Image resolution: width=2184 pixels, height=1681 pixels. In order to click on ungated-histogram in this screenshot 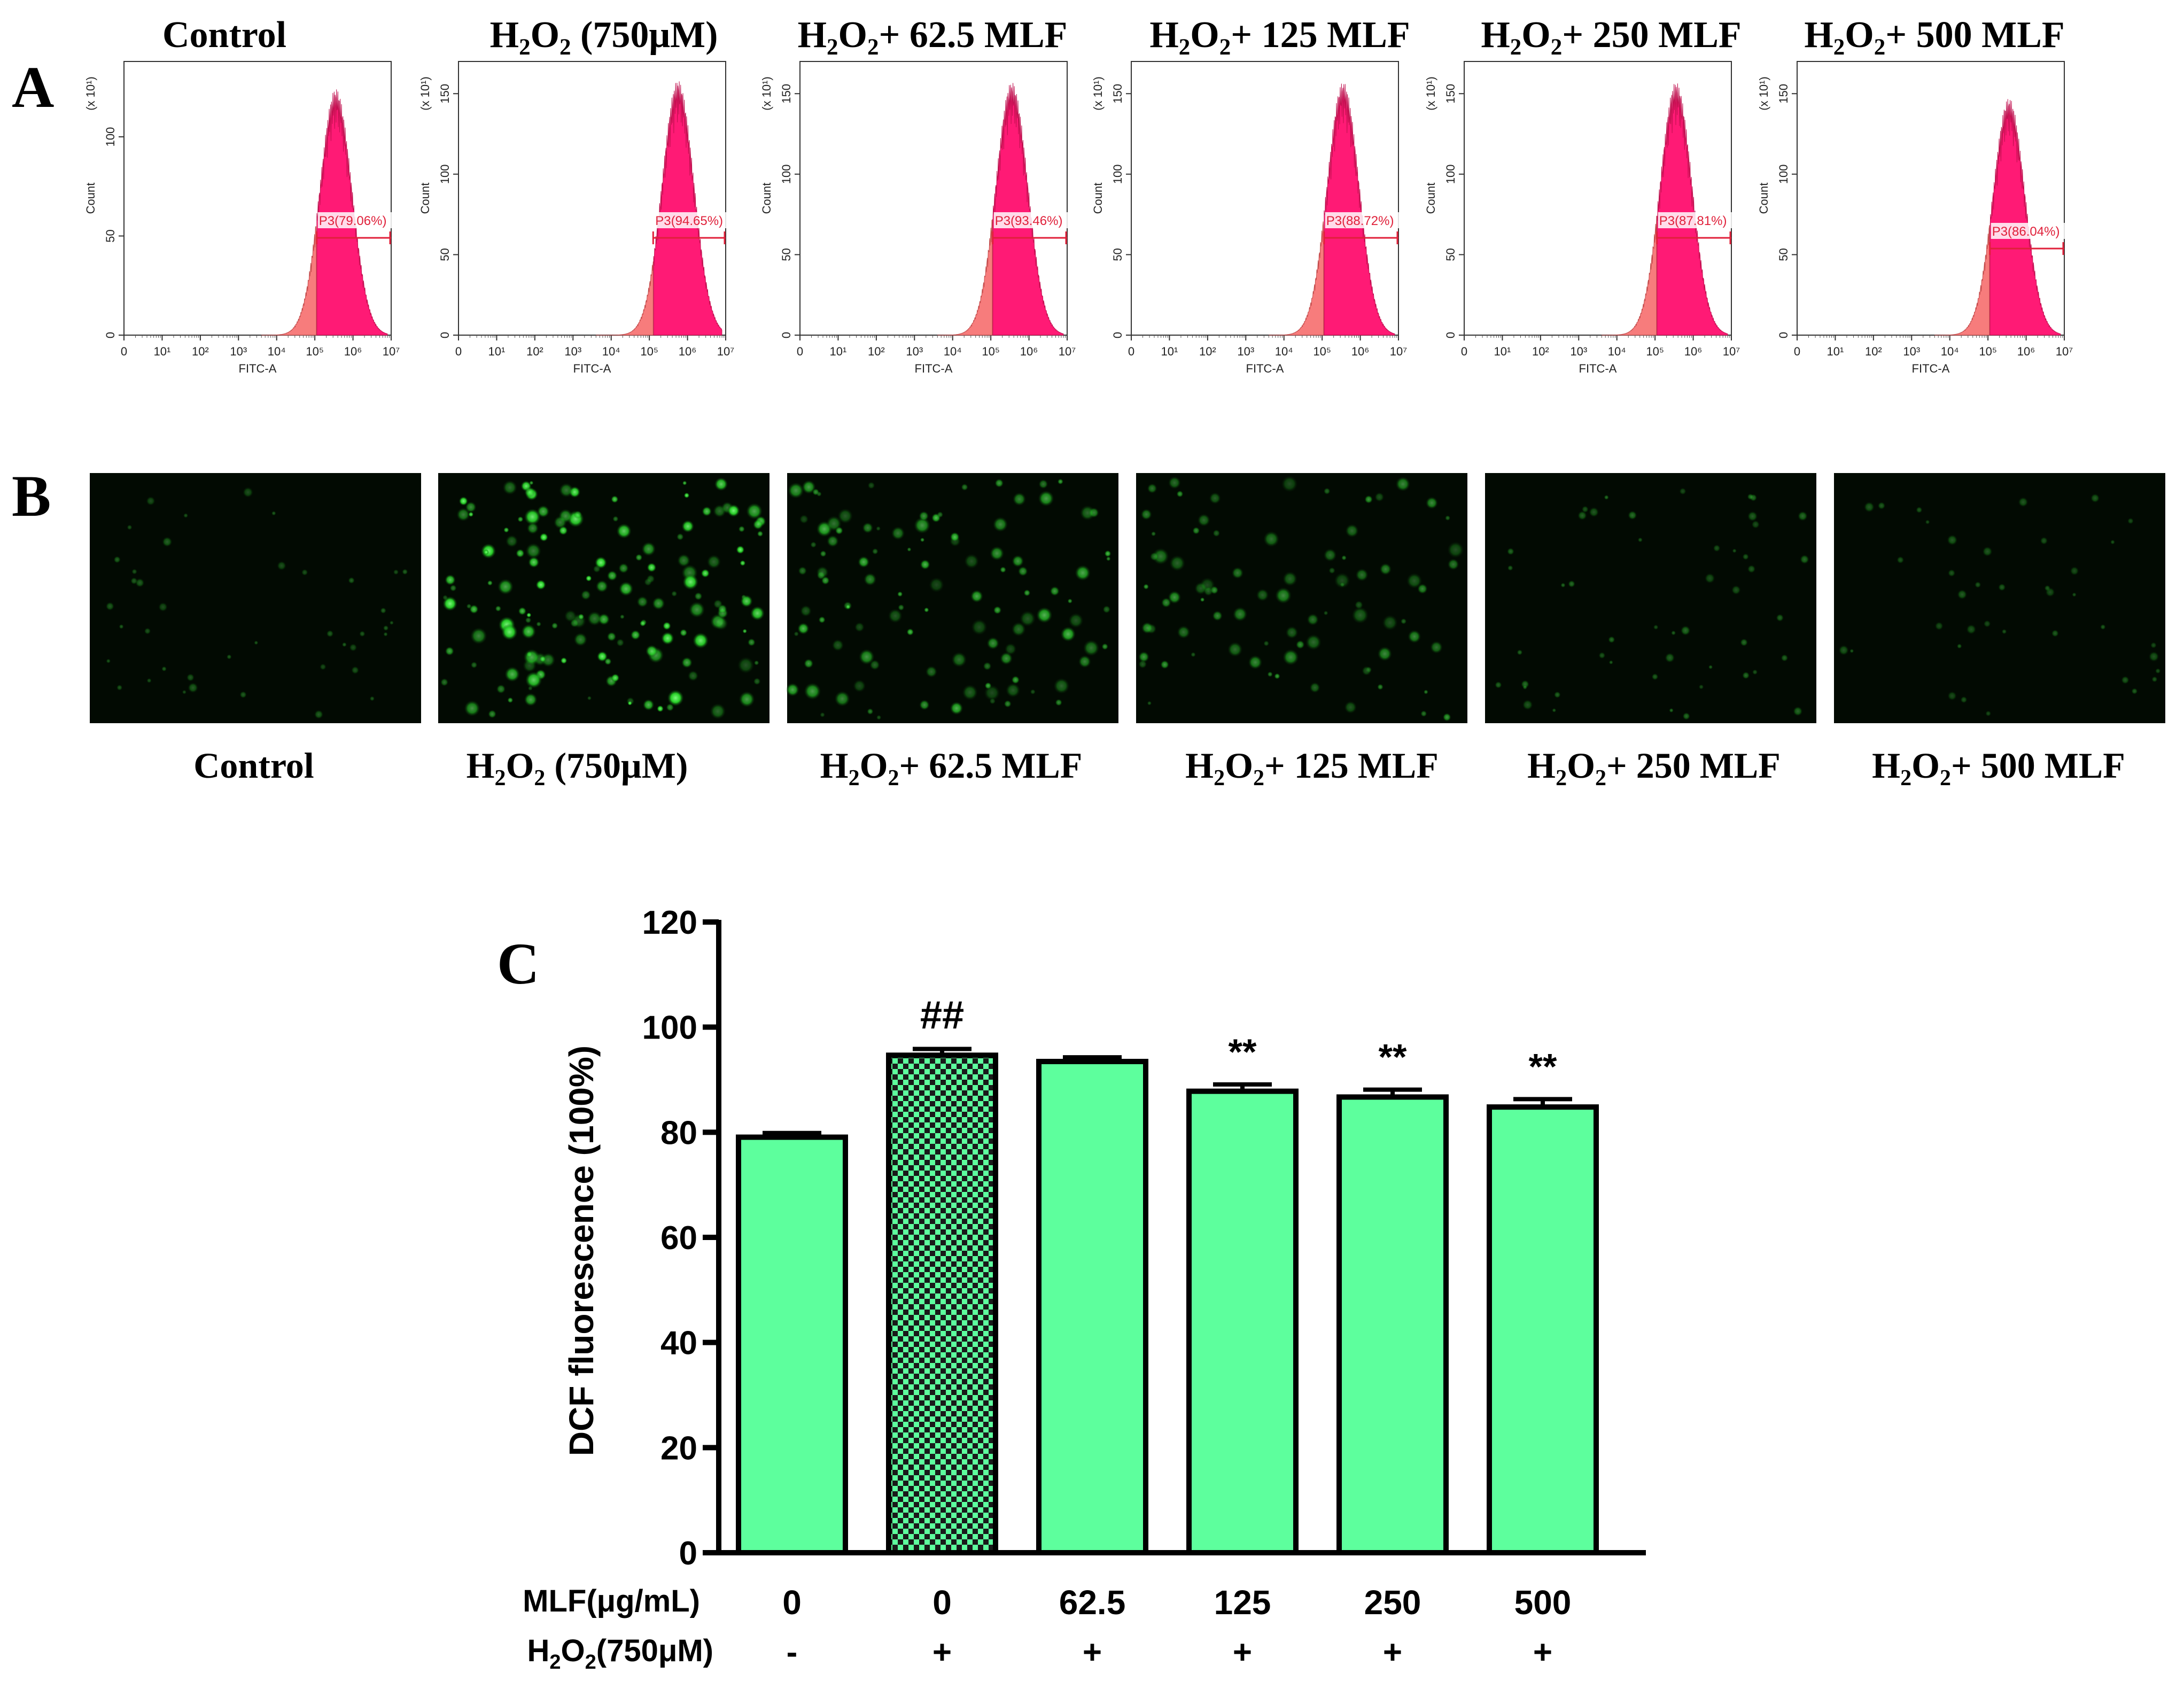, I will do `click(1630, 276)`.